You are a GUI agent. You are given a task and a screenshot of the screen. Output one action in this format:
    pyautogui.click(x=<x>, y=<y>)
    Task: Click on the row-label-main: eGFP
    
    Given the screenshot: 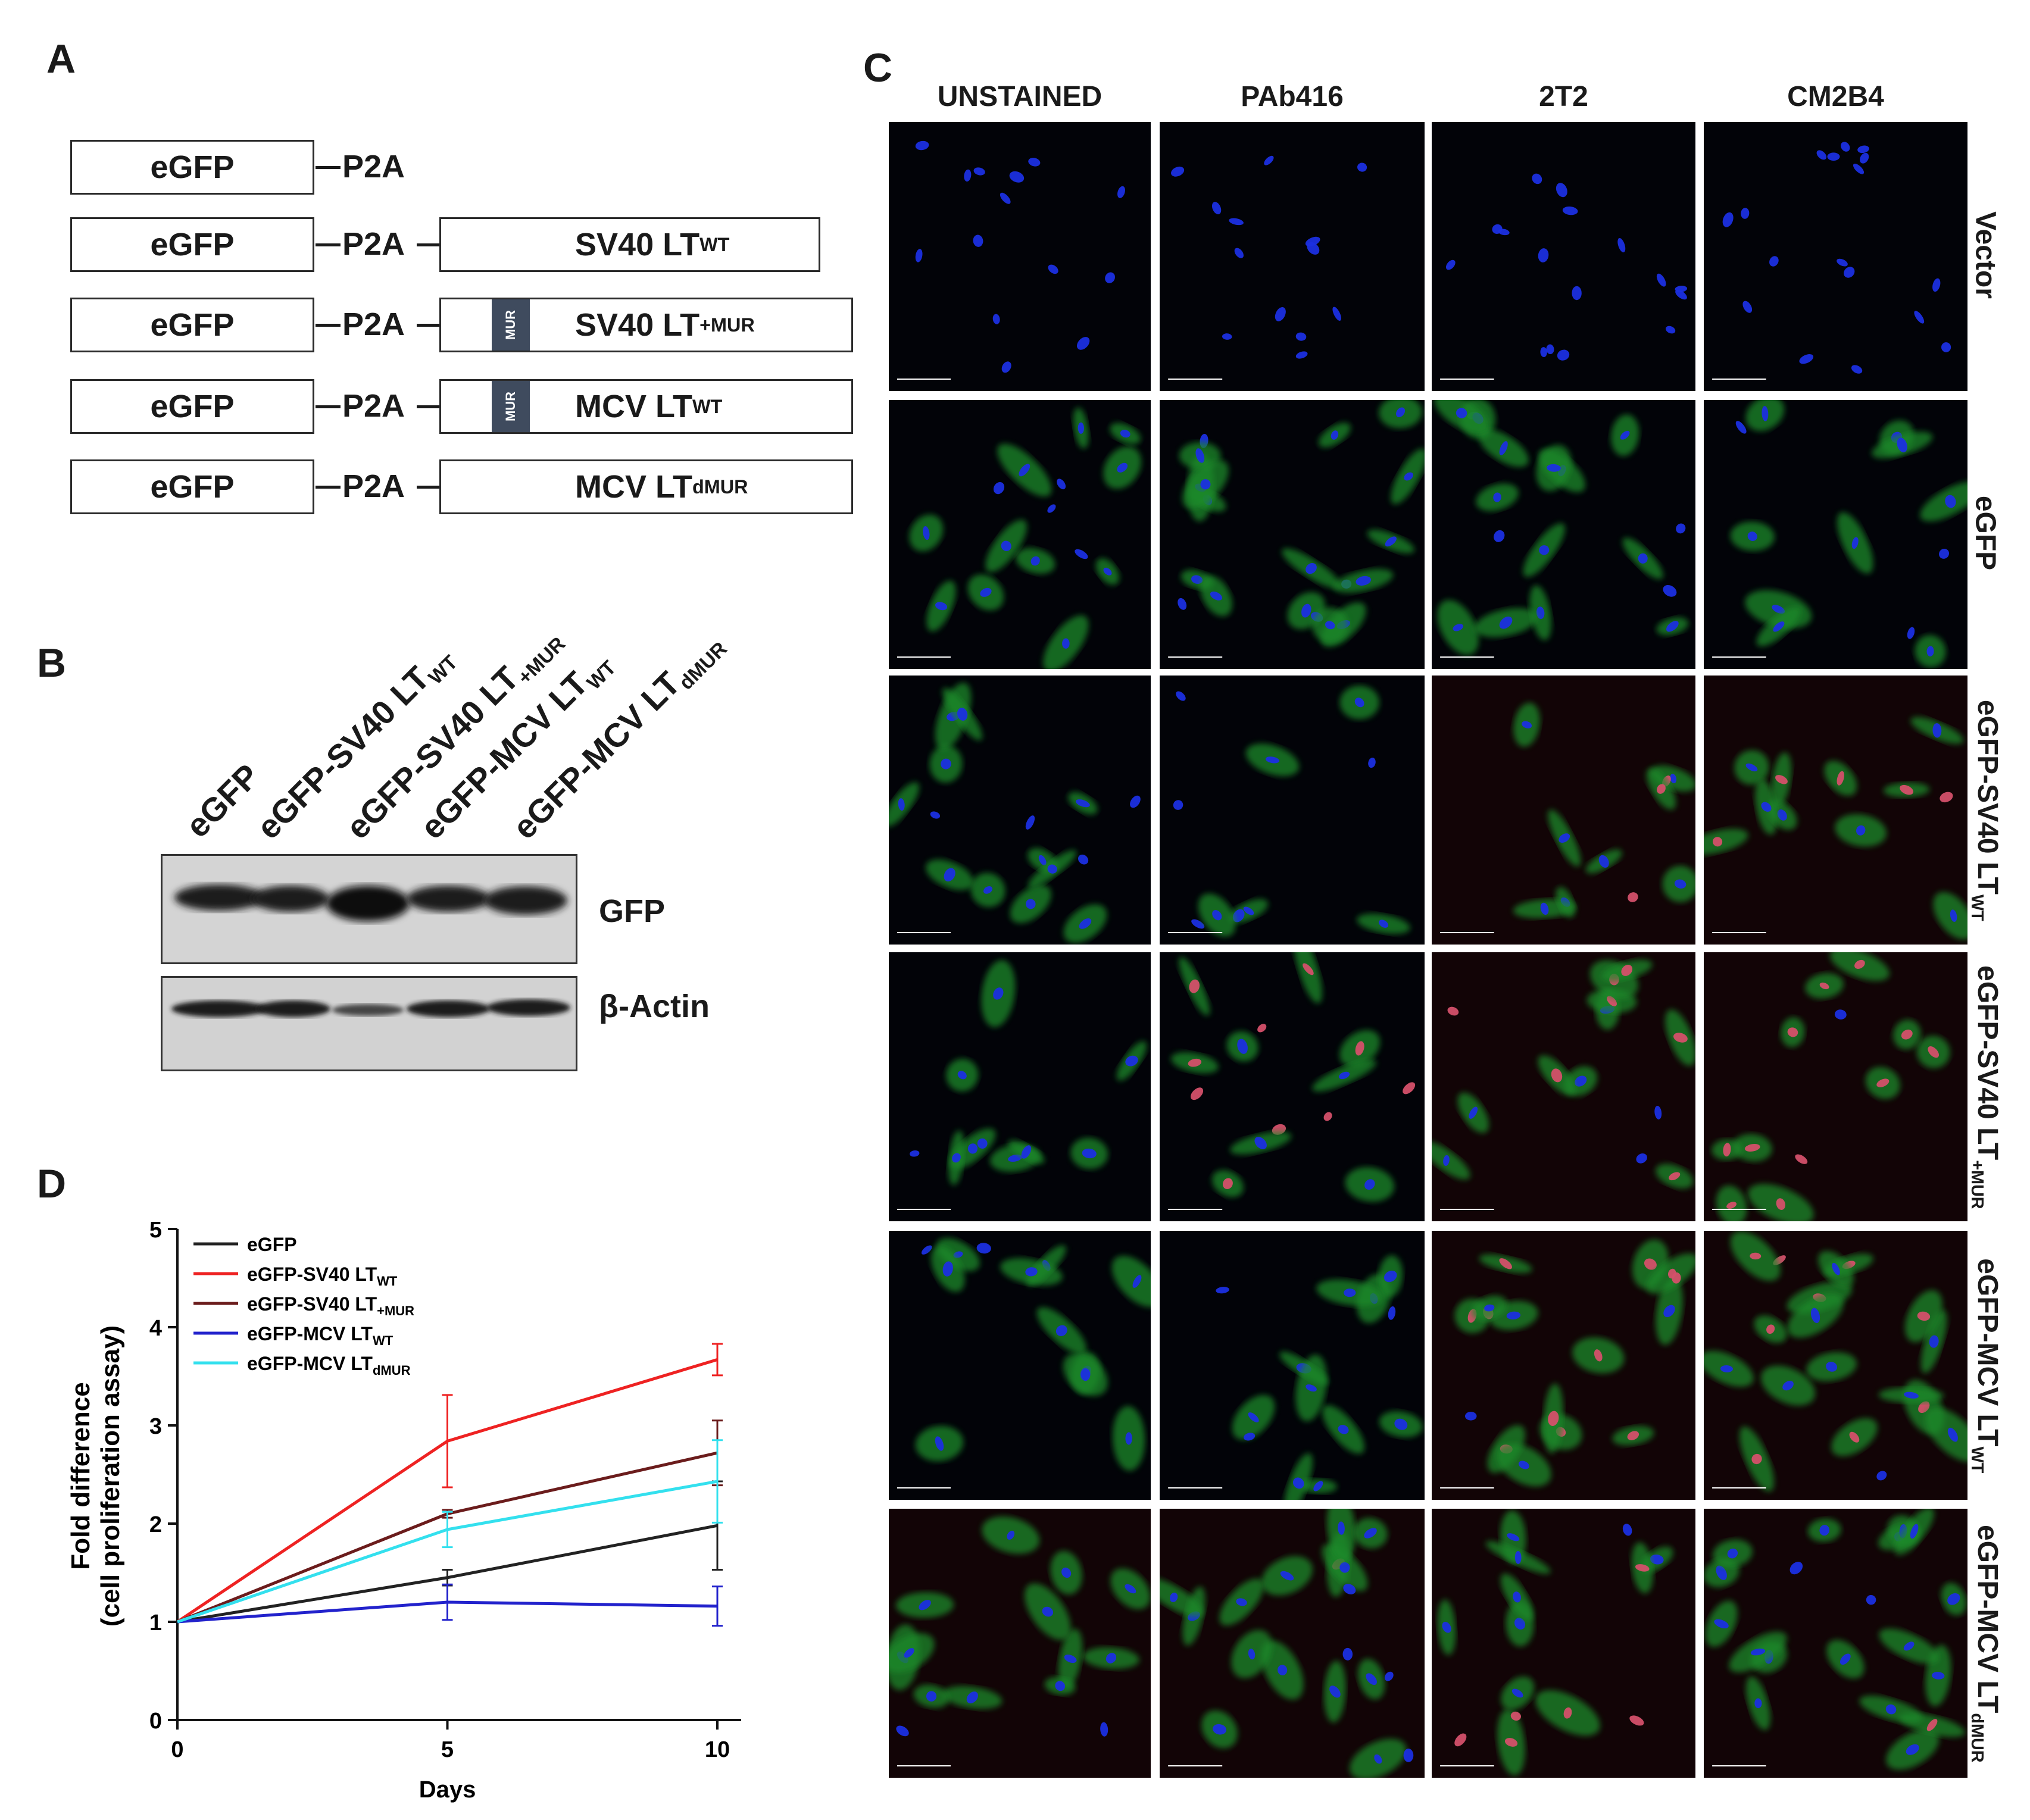 What is the action you would take?
    pyautogui.click(x=1985, y=533)
    